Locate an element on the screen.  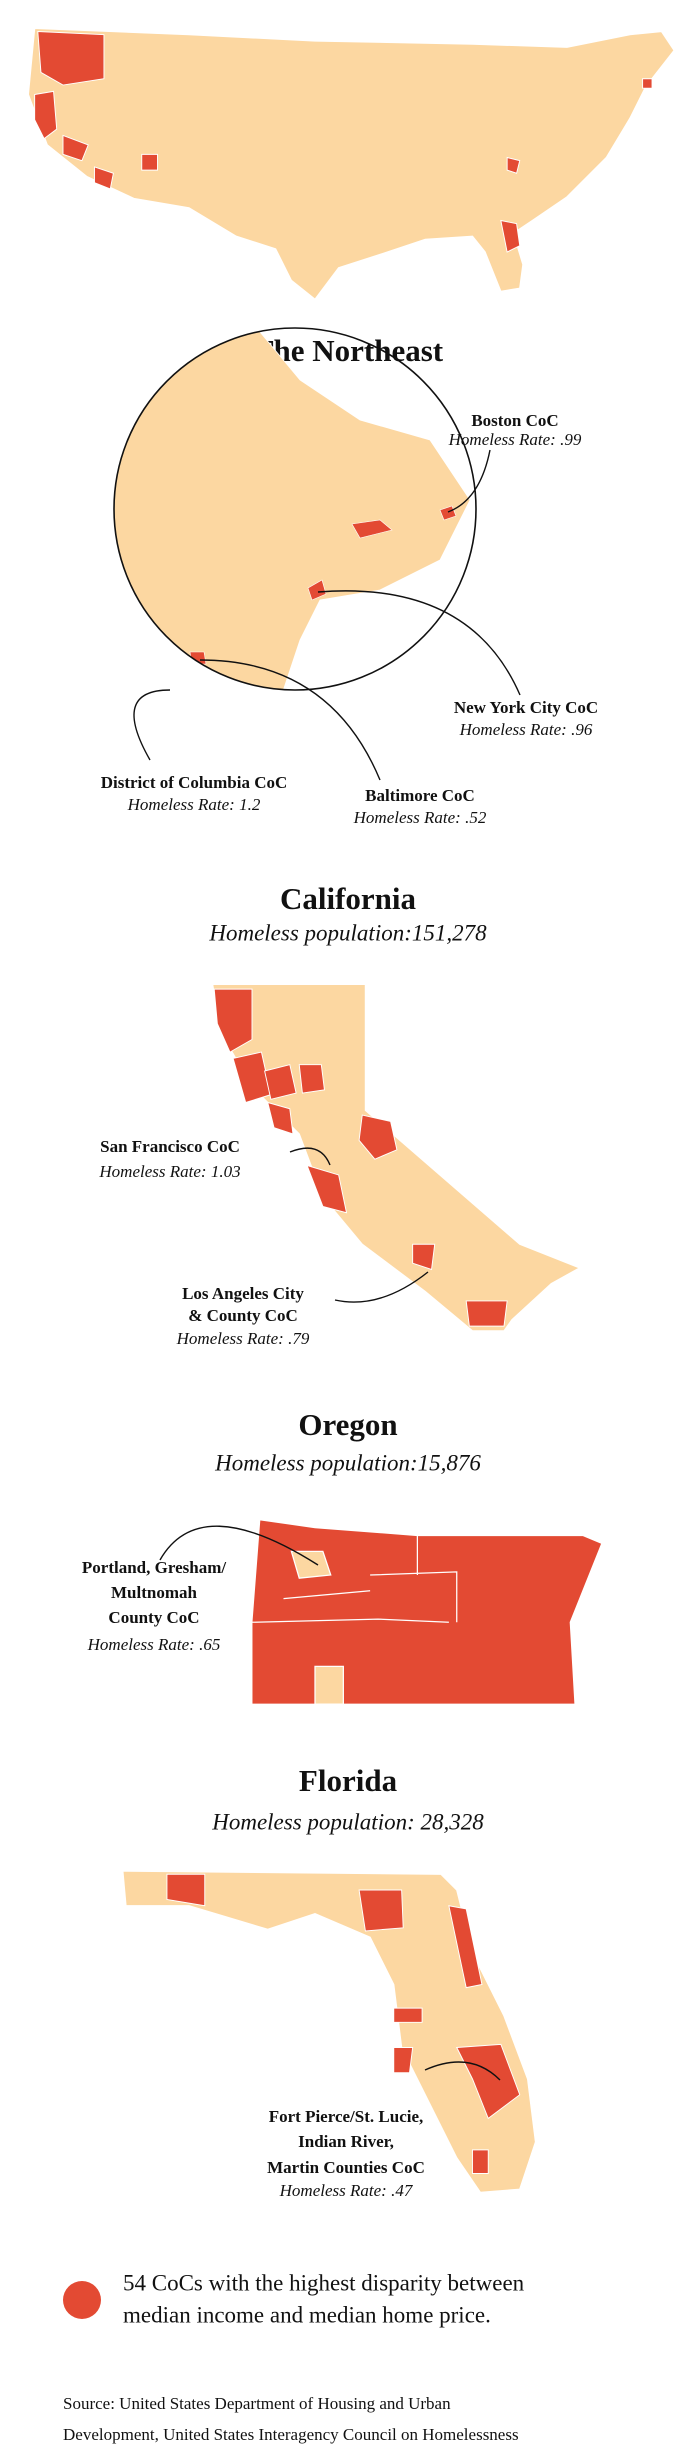
callout-name: Martin Counties CoC is located at coordinates (346, 2167).